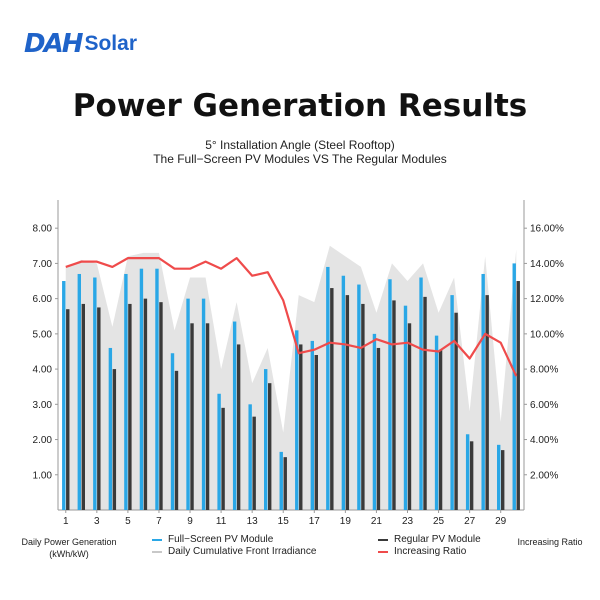 This screenshot has width=600, height=600. I want to click on page-title: Power Generation Results, so click(300, 106).